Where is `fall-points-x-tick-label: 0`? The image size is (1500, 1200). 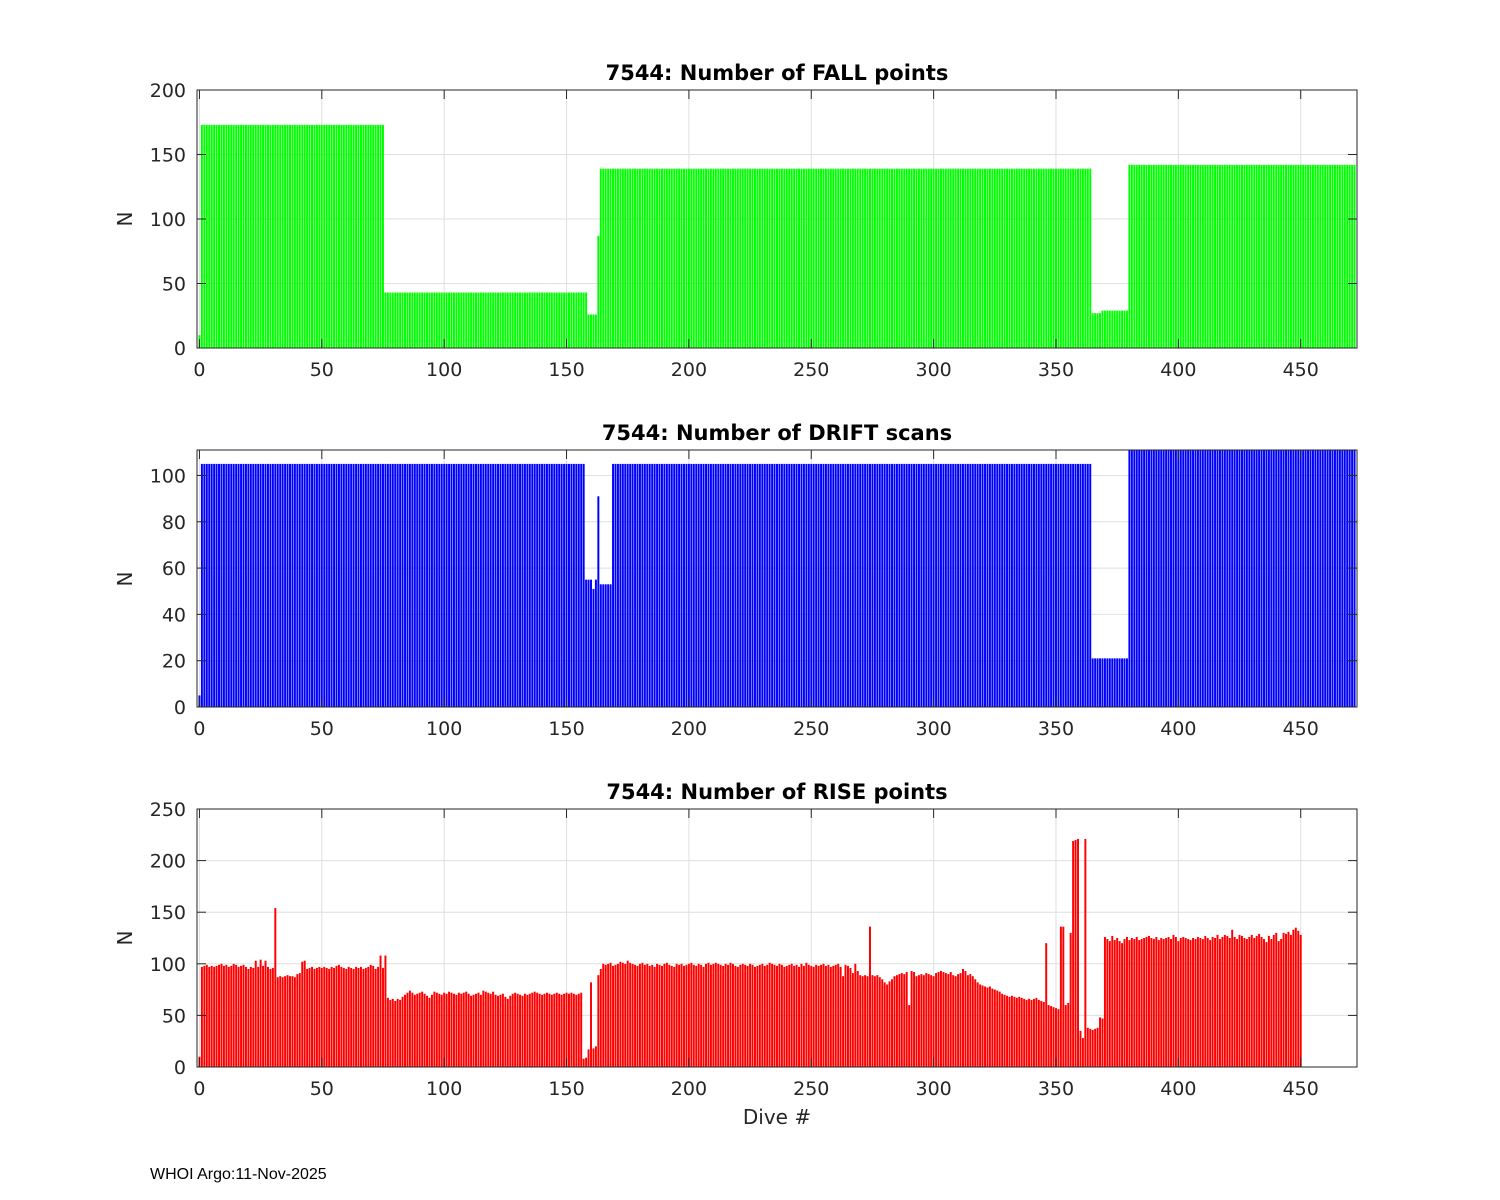 fall-points-x-tick-label: 0 is located at coordinates (199, 370).